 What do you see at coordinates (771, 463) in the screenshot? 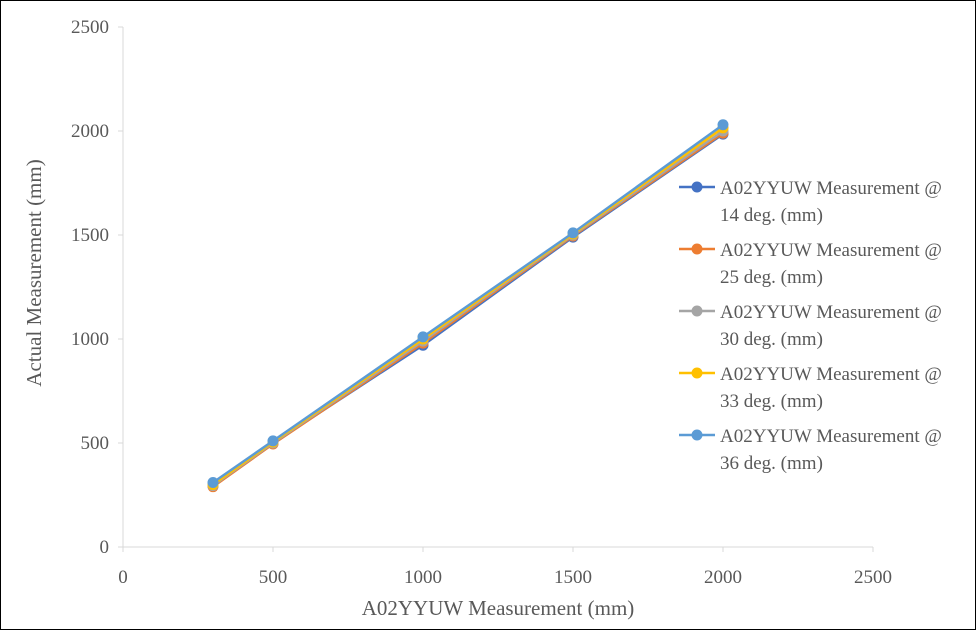
I see `legend-label: 36 deg. (mm)` at bounding box center [771, 463].